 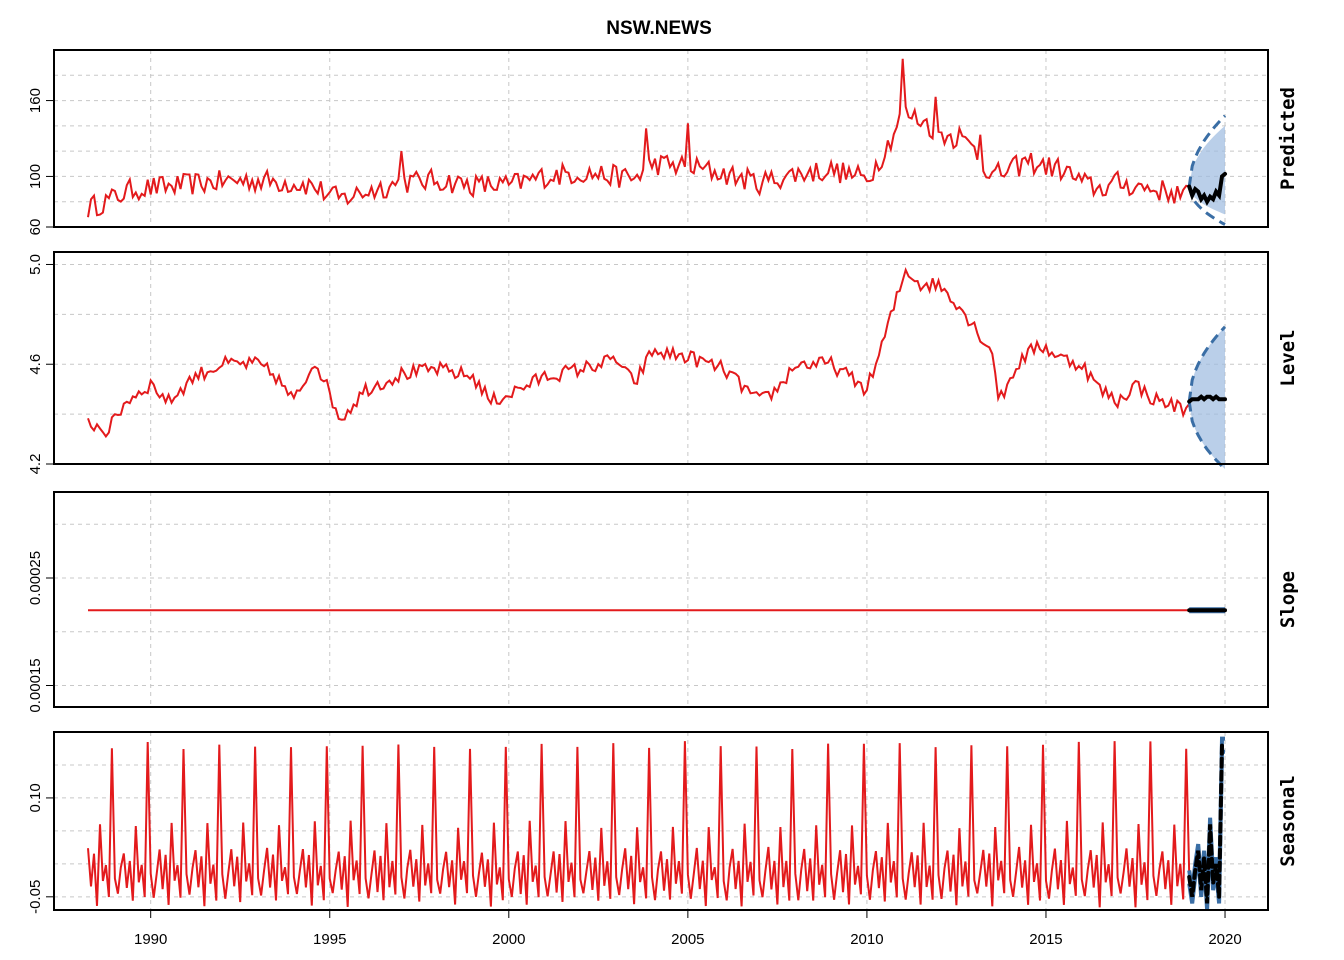 What do you see at coordinates (150, 939) in the screenshot?
I see `x-tick-label: 1990` at bounding box center [150, 939].